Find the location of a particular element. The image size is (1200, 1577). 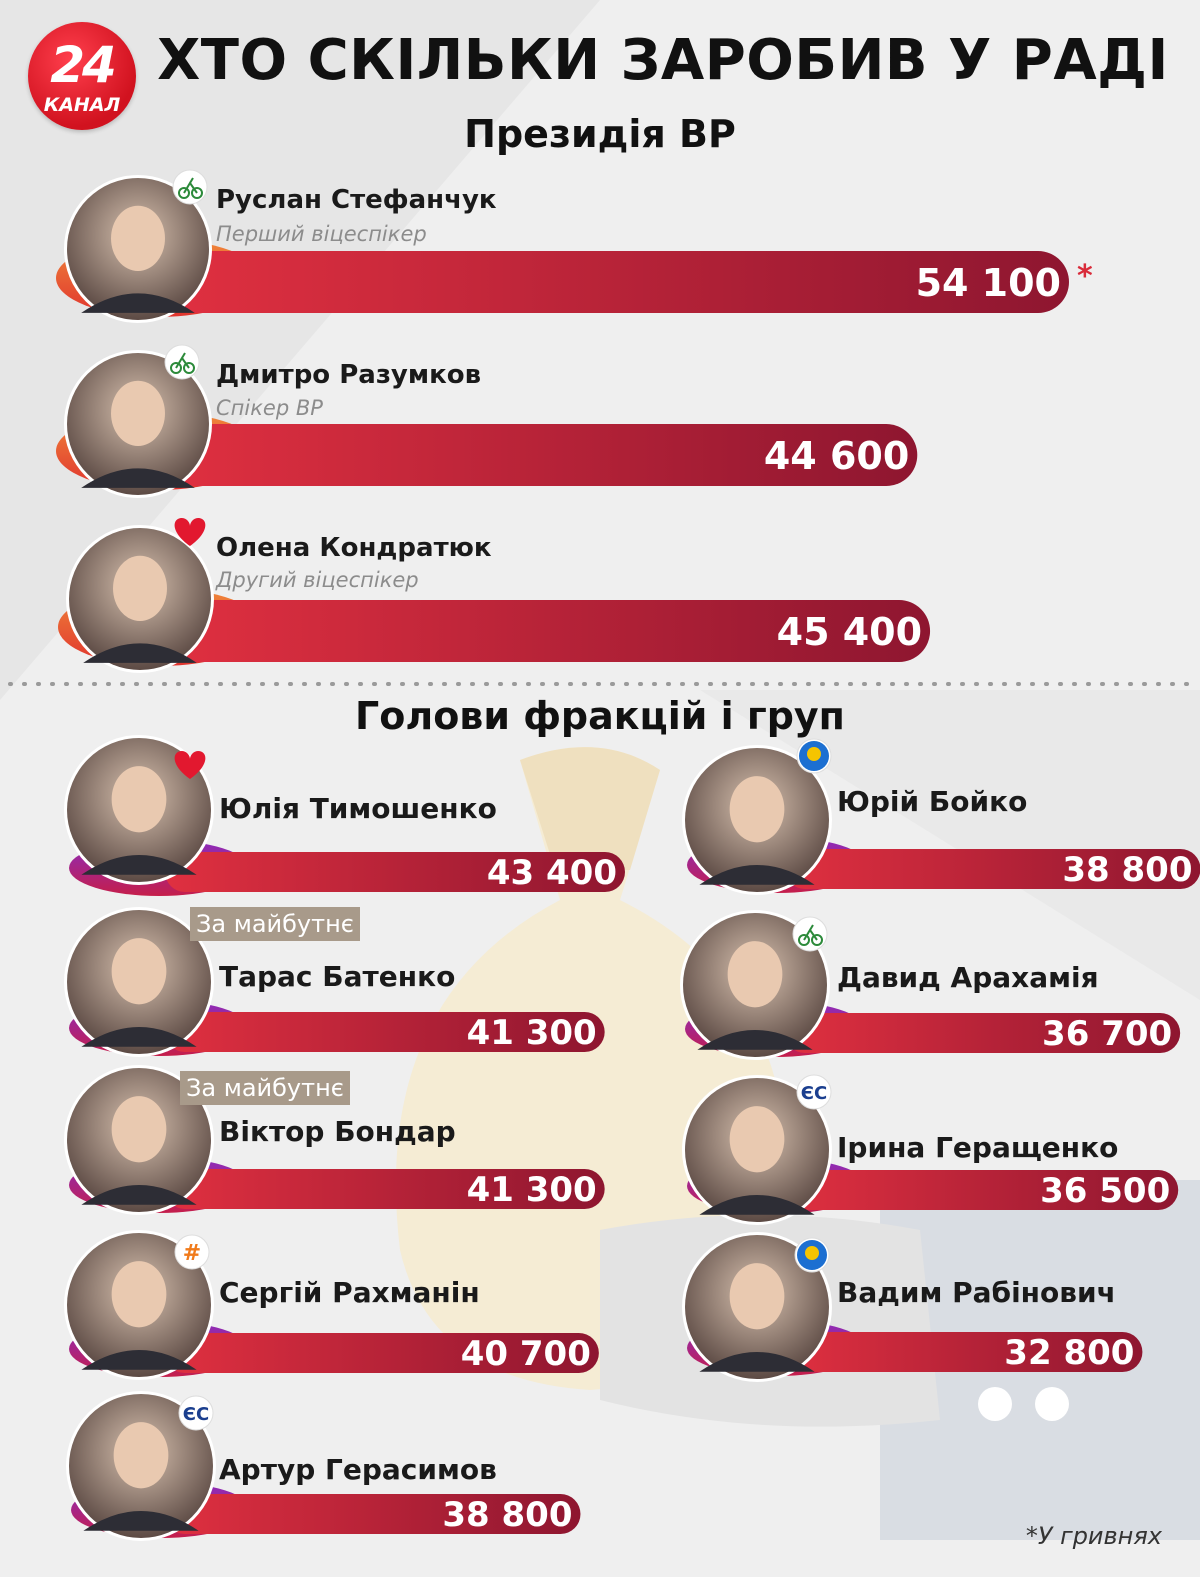

holos-icon: # is located at coordinates (192, 1253).